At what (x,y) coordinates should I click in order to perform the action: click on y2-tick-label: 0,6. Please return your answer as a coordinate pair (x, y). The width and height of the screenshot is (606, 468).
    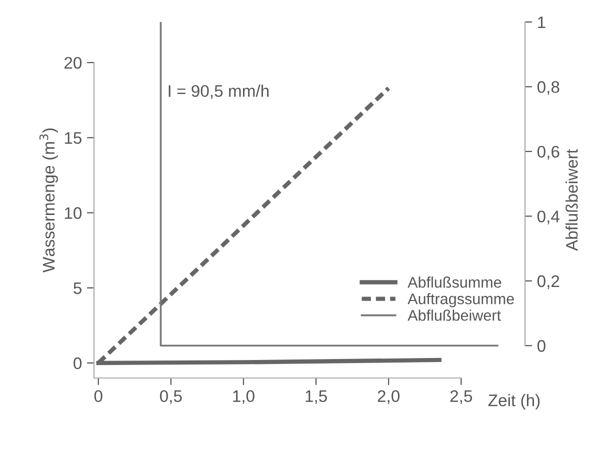
    Looking at the image, I should click on (548, 153).